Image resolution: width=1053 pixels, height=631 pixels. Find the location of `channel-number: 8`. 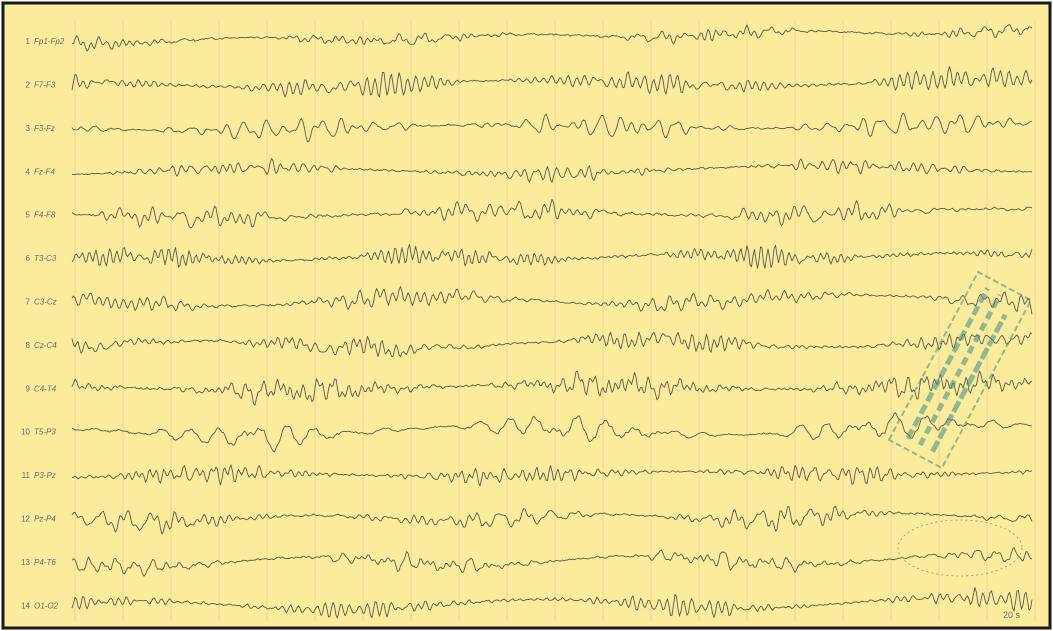

channel-number: 8 is located at coordinates (28, 345).